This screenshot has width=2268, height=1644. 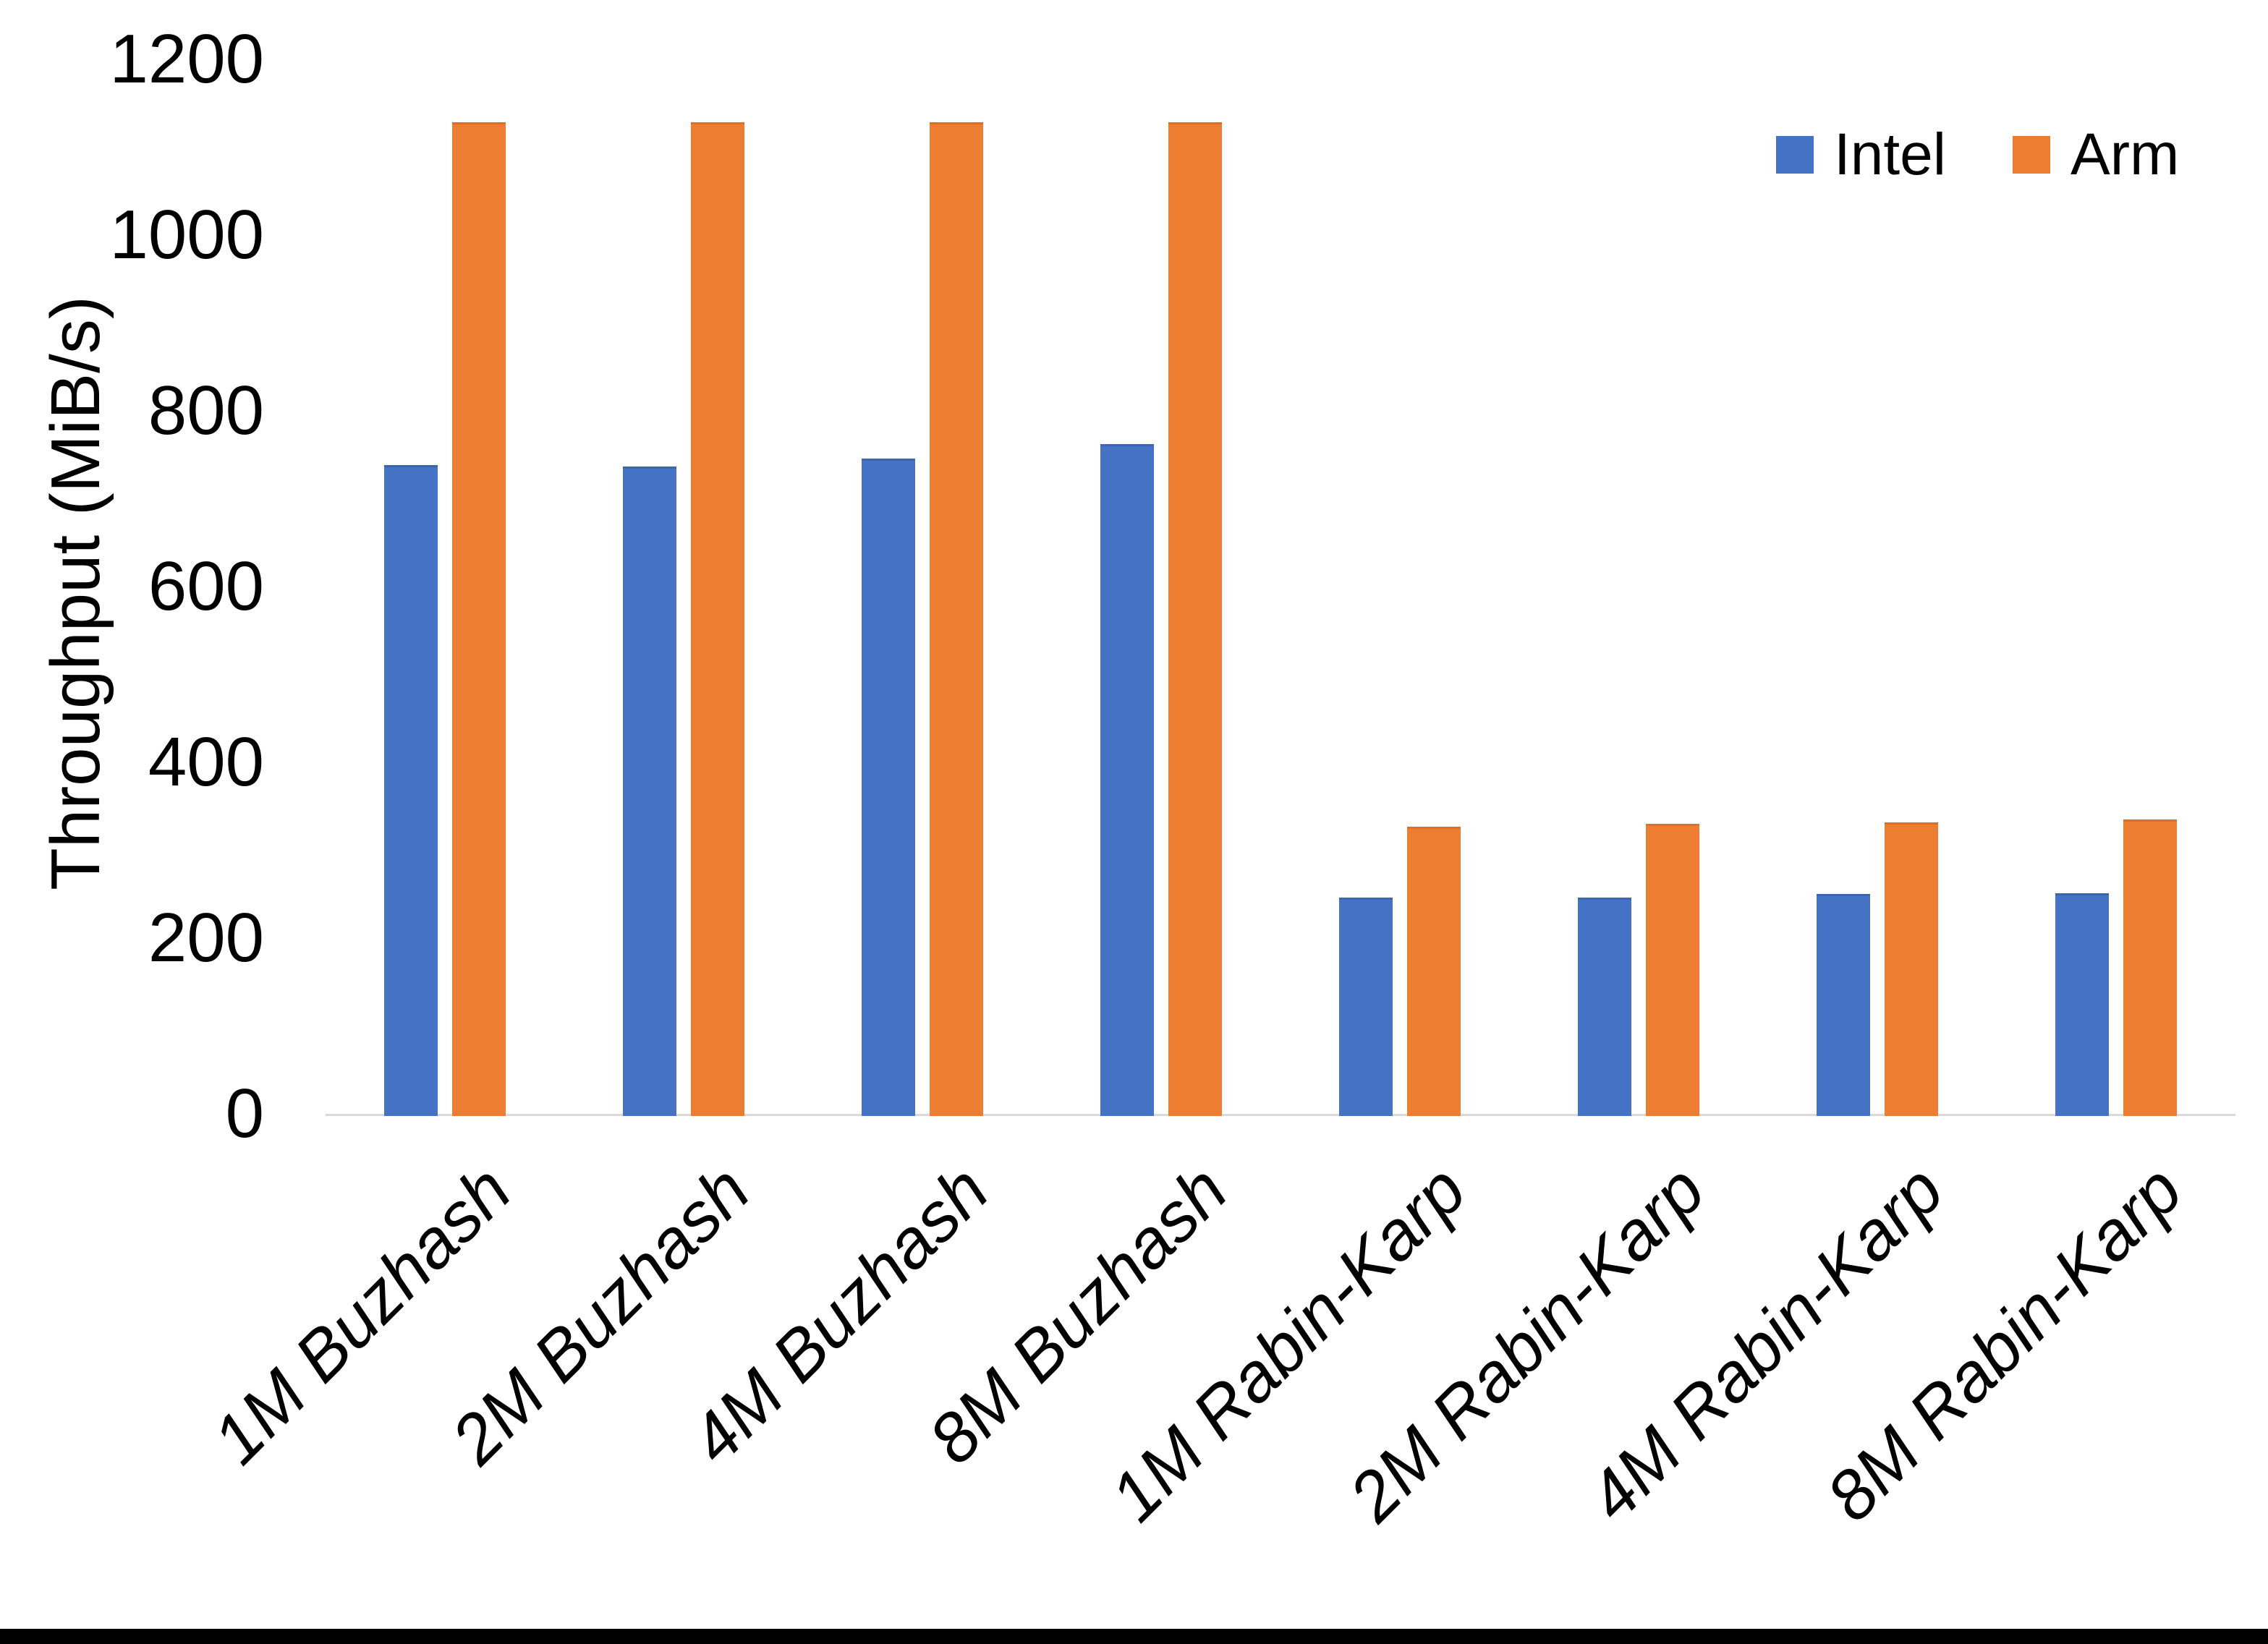 What do you see at coordinates (206, 410) in the screenshot?
I see `y-tick-label: 800` at bounding box center [206, 410].